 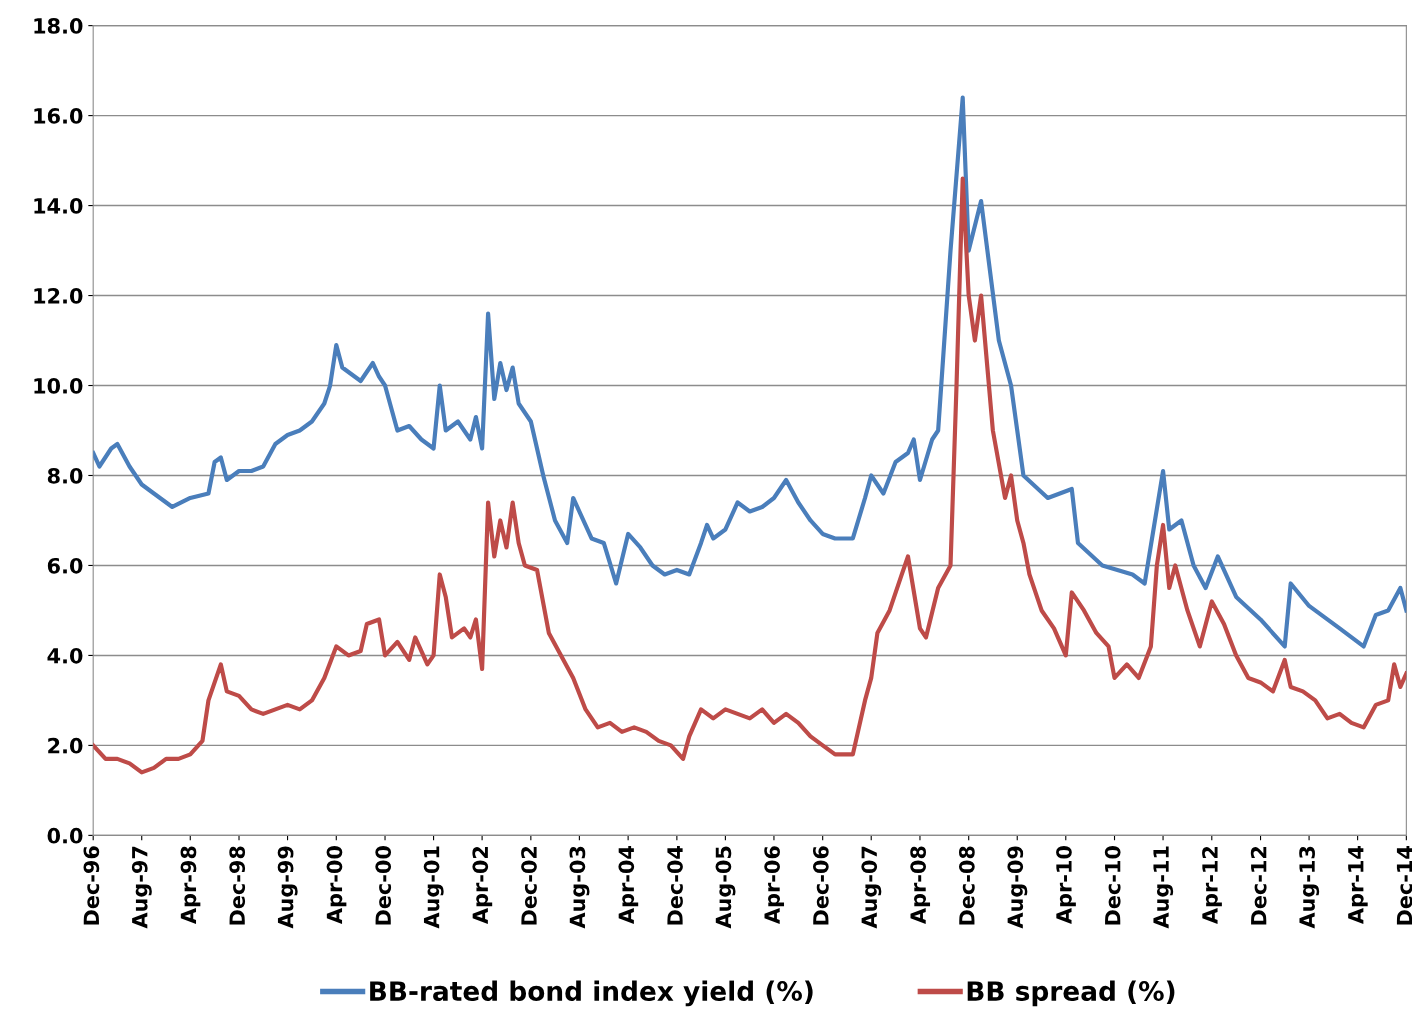 What do you see at coordinates (65, 745) in the screenshot?
I see `y-tick-label: 2.0` at bounding box center [65, 745].